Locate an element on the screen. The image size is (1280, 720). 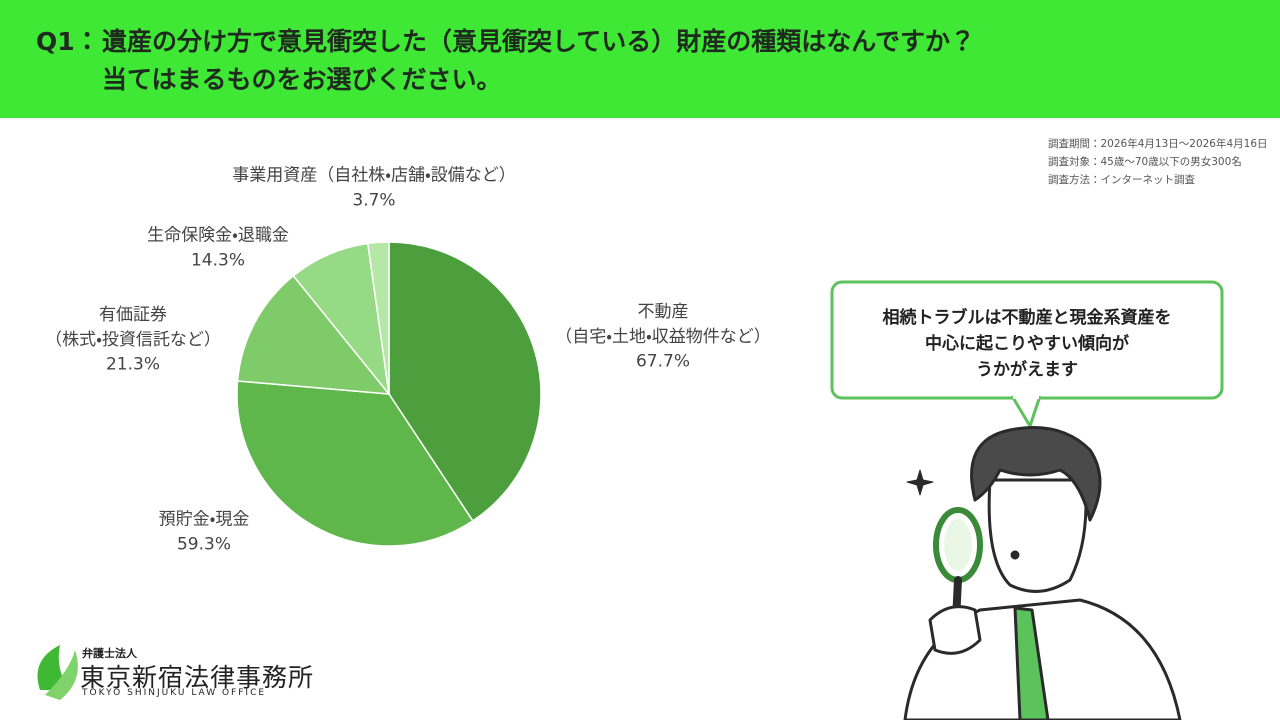
slice-label: 生命保険金・退職金 is located at coordinates (218, 235).